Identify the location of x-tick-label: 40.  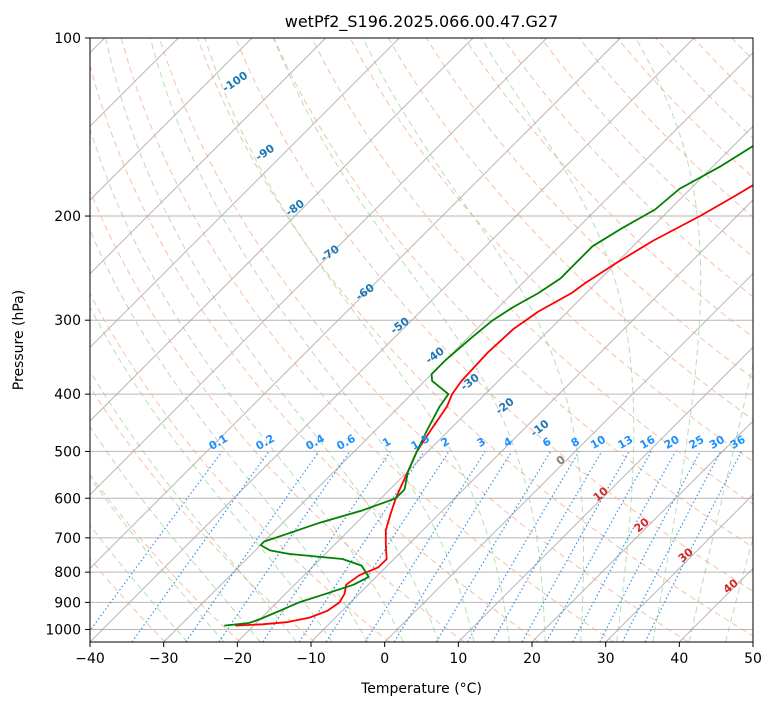
(679, 659).